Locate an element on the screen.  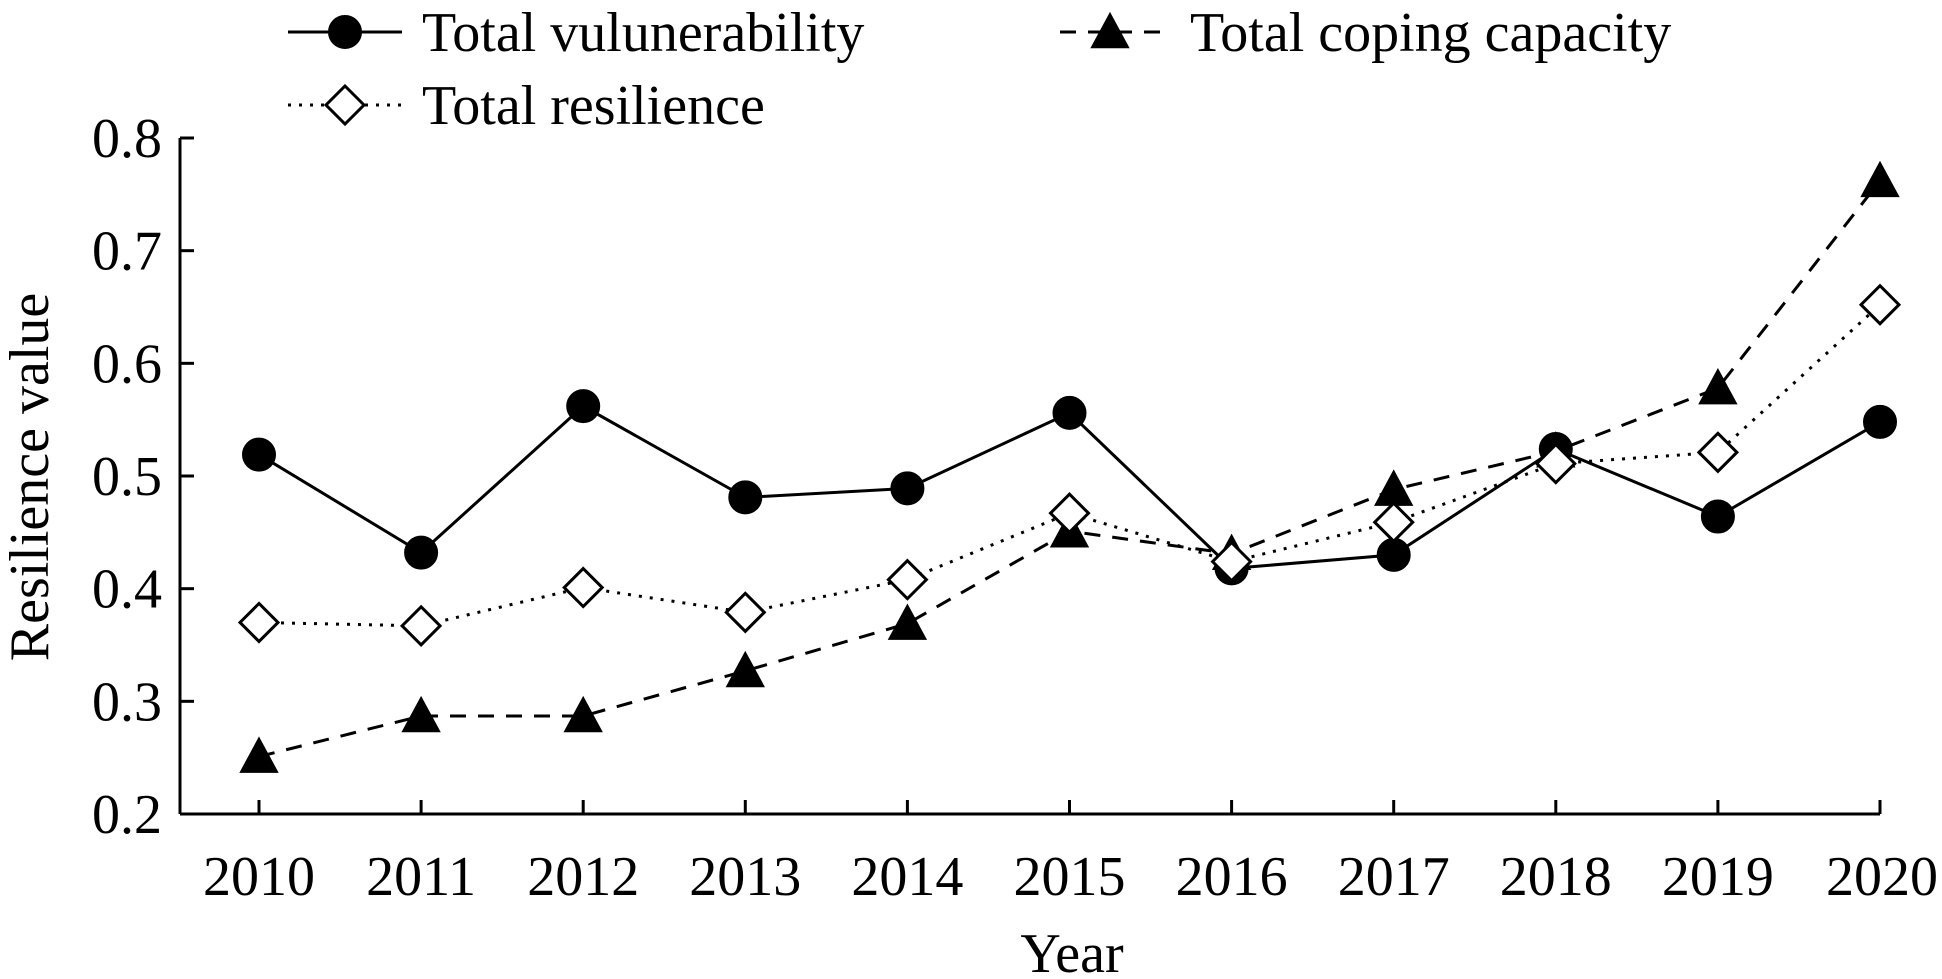
x-axis-title: Year is located at coordinates (1072, 951).